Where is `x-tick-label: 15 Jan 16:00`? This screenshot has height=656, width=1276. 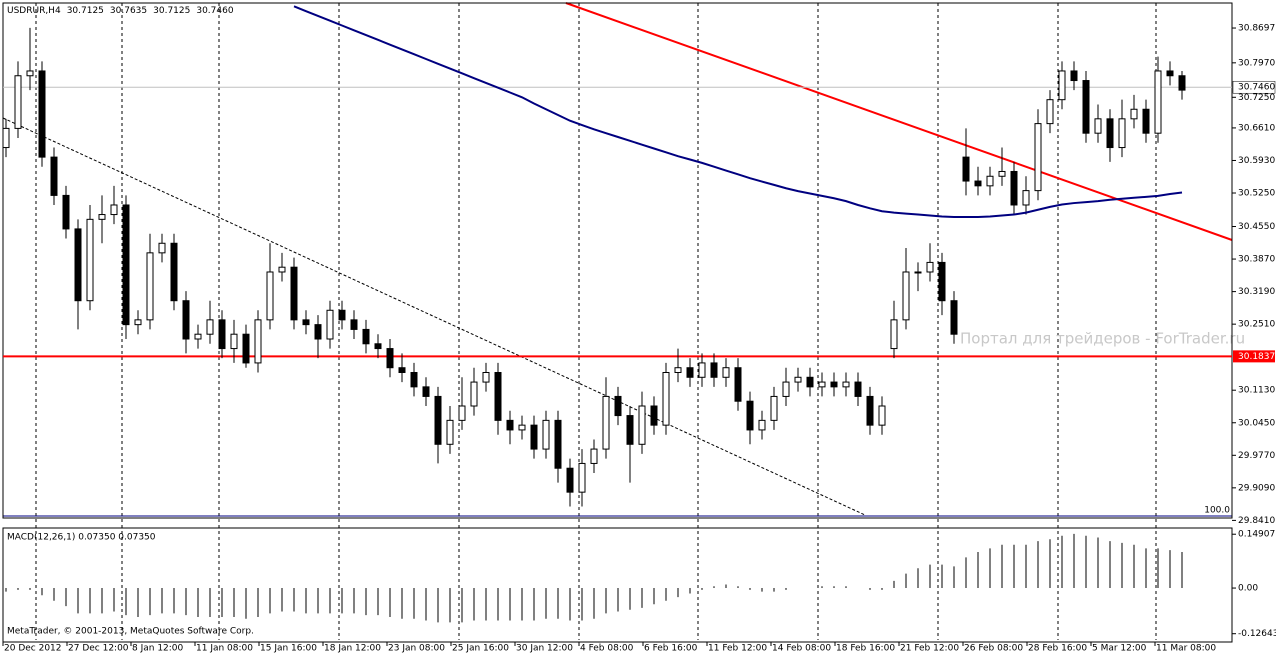
x-tick-label: 15 Jan 16:00 is located at coordinates (288, 649).